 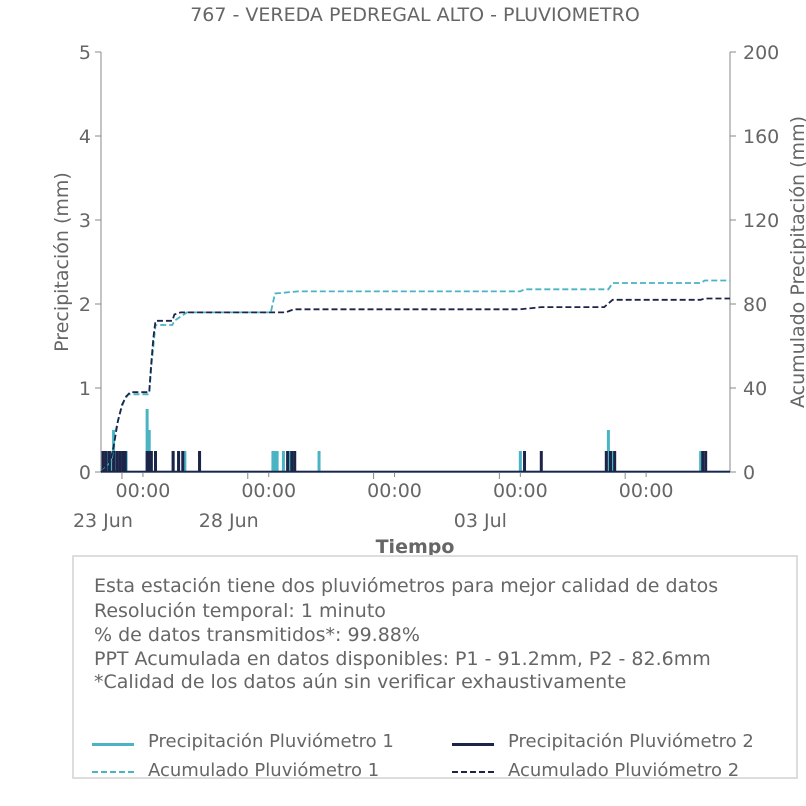 I want to click on y-axis-label: Precipitación (mm), so click(x=62, y=262).